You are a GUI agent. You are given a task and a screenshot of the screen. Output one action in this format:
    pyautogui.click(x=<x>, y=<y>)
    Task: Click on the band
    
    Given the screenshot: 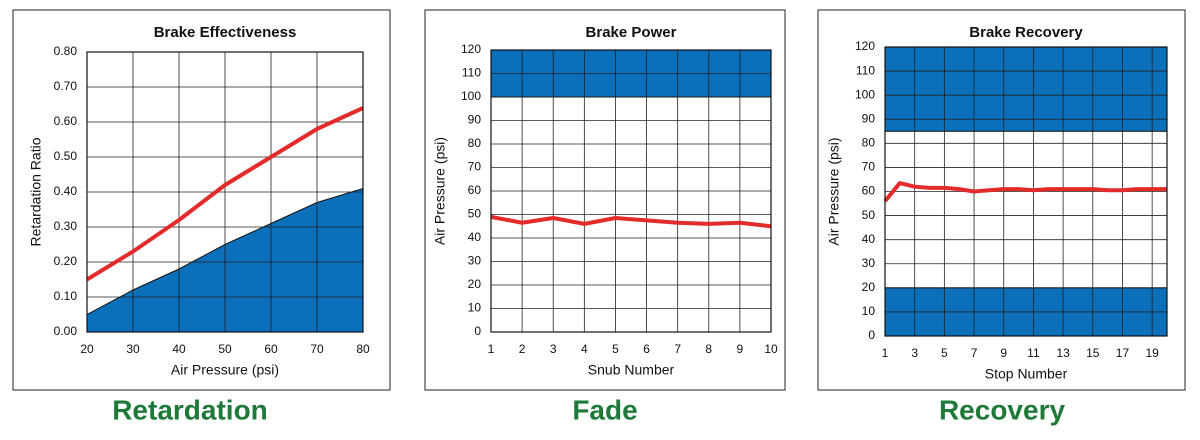 What is the action you would take?
    pyautogui.click(x=1026, y=89)
    